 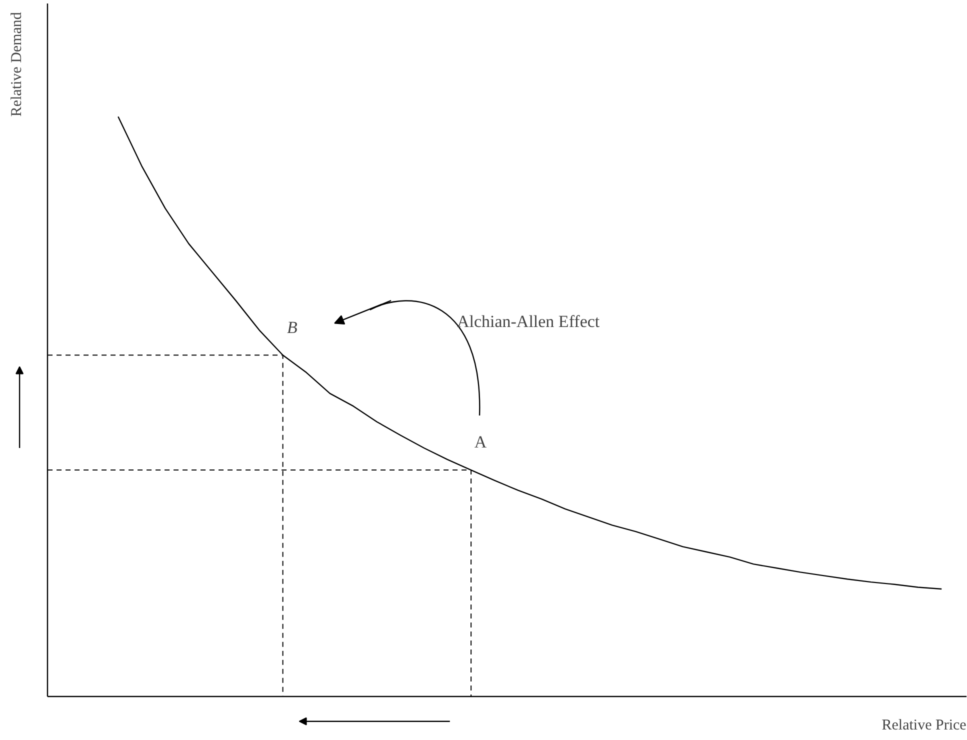 What do you see at coordinates (292, 327) in the screenshot?
I see `annotation: B` at bounding box center [292, 327].